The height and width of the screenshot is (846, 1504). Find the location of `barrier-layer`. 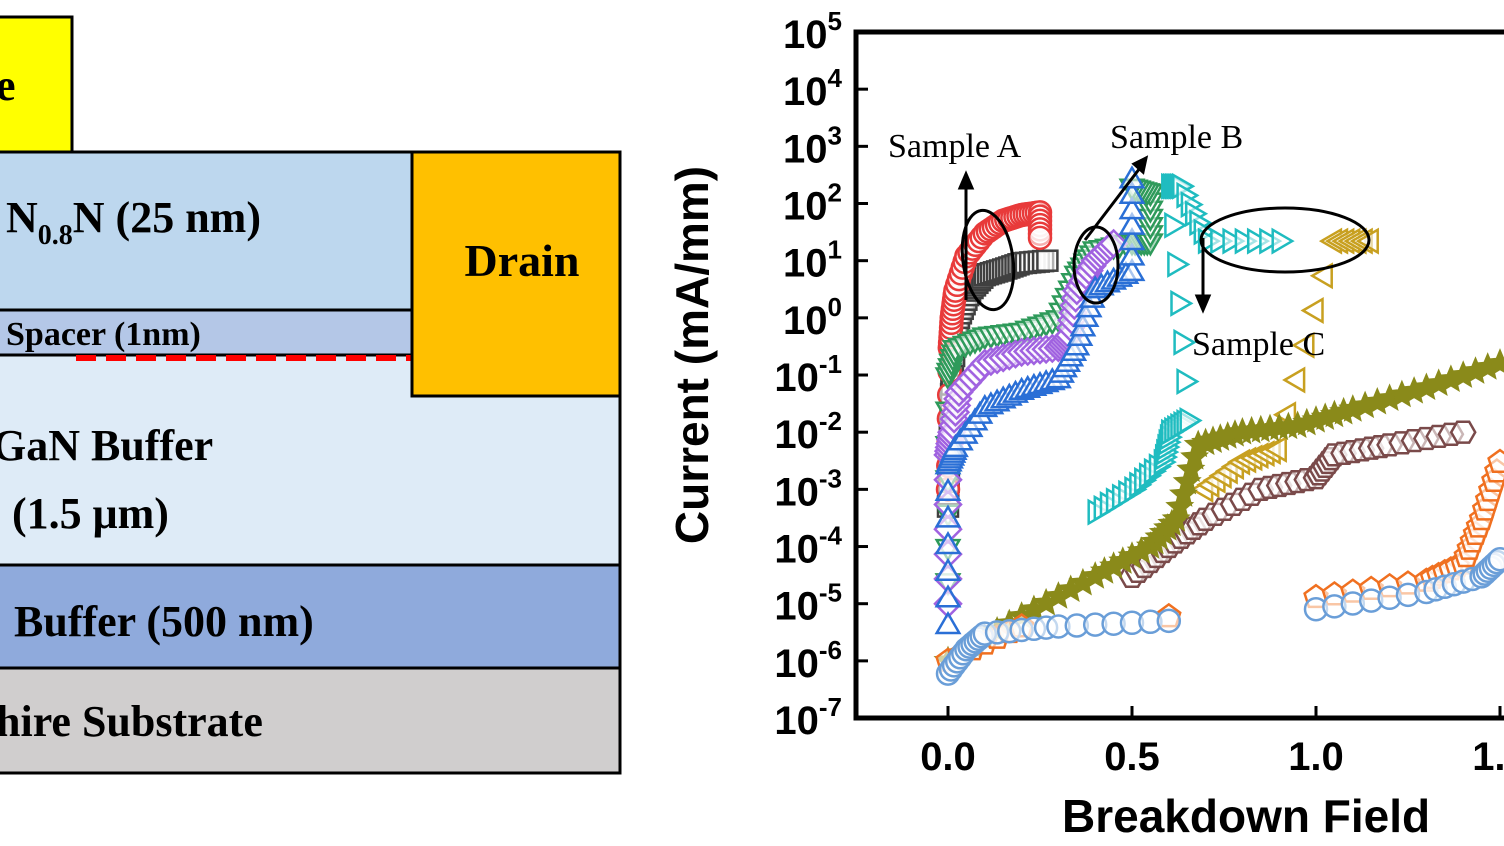

barrier-layer is located at coordinates (207, 231).